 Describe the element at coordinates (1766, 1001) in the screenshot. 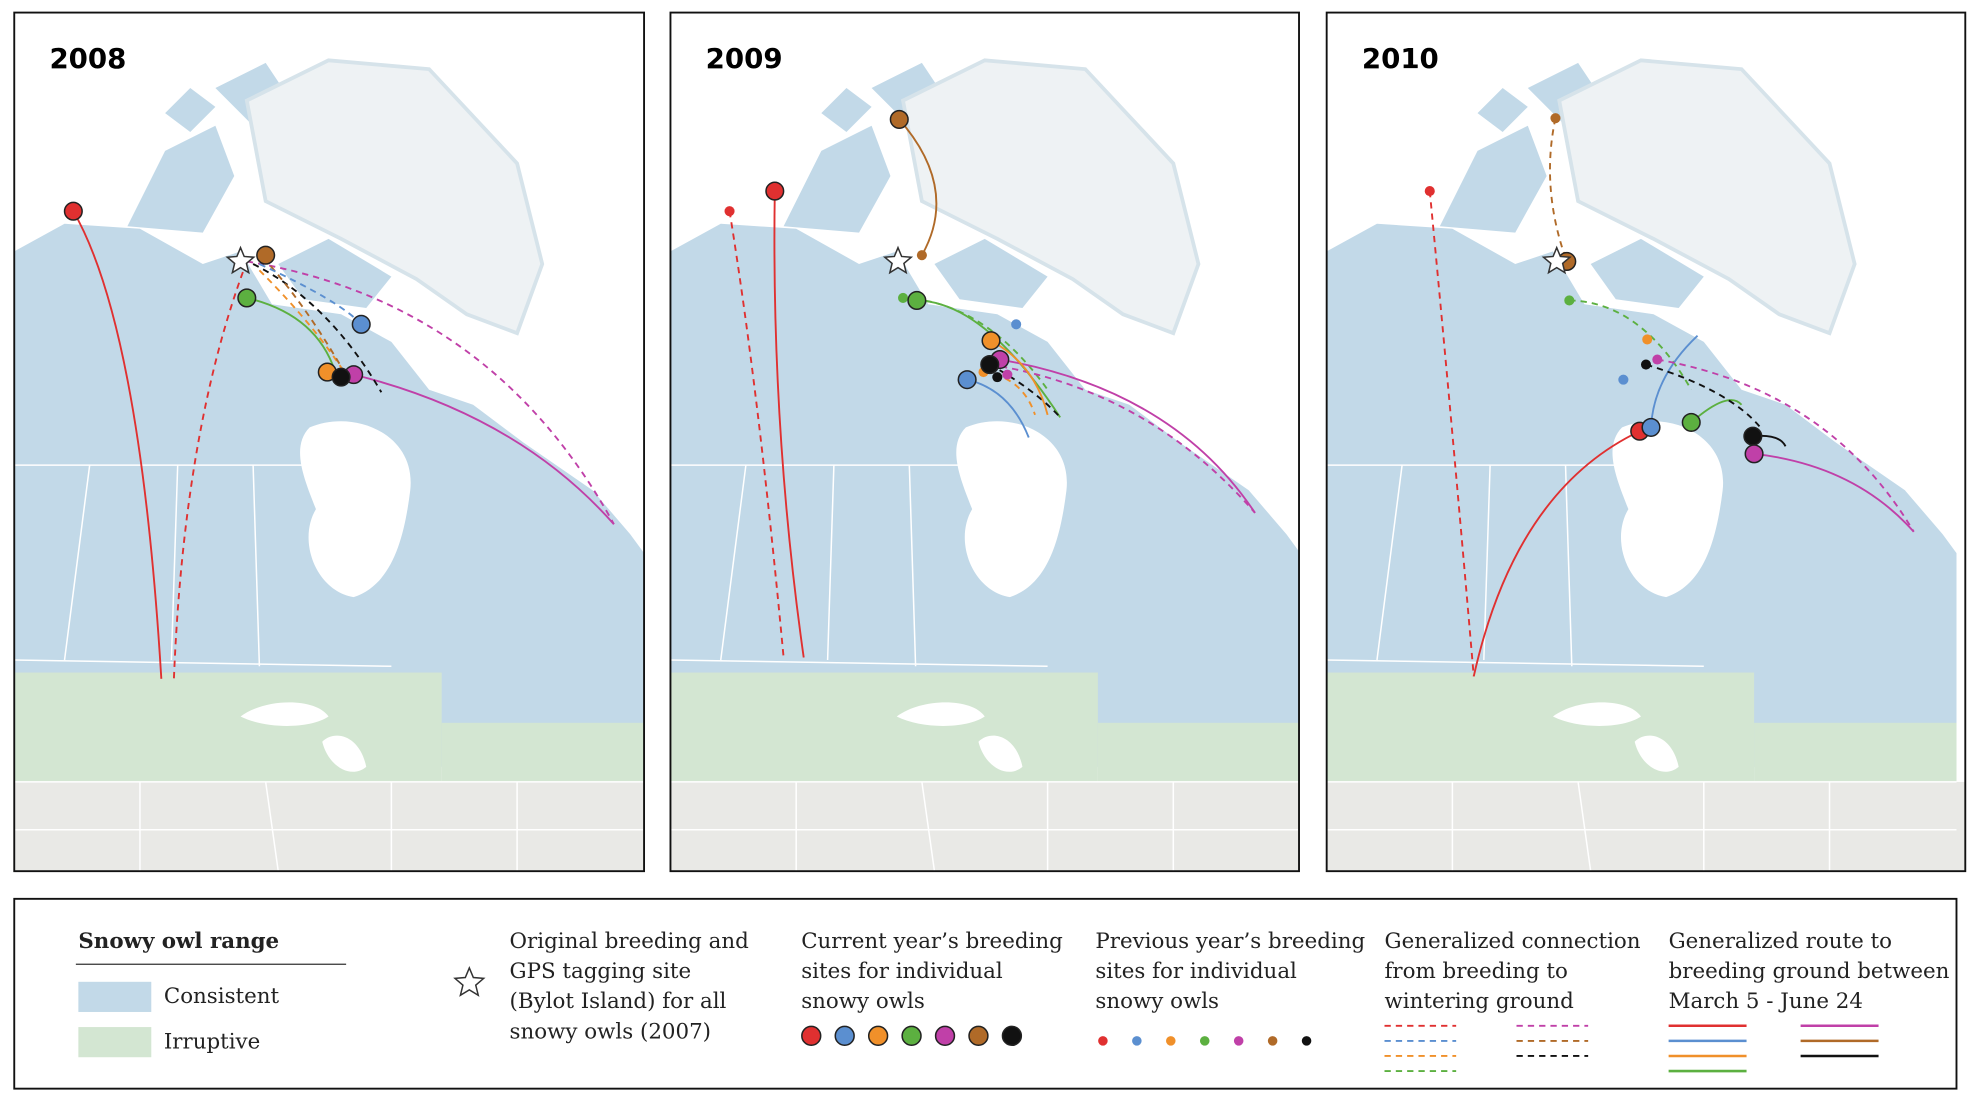

I see `legend-text: March 5 - June 24` at that location.